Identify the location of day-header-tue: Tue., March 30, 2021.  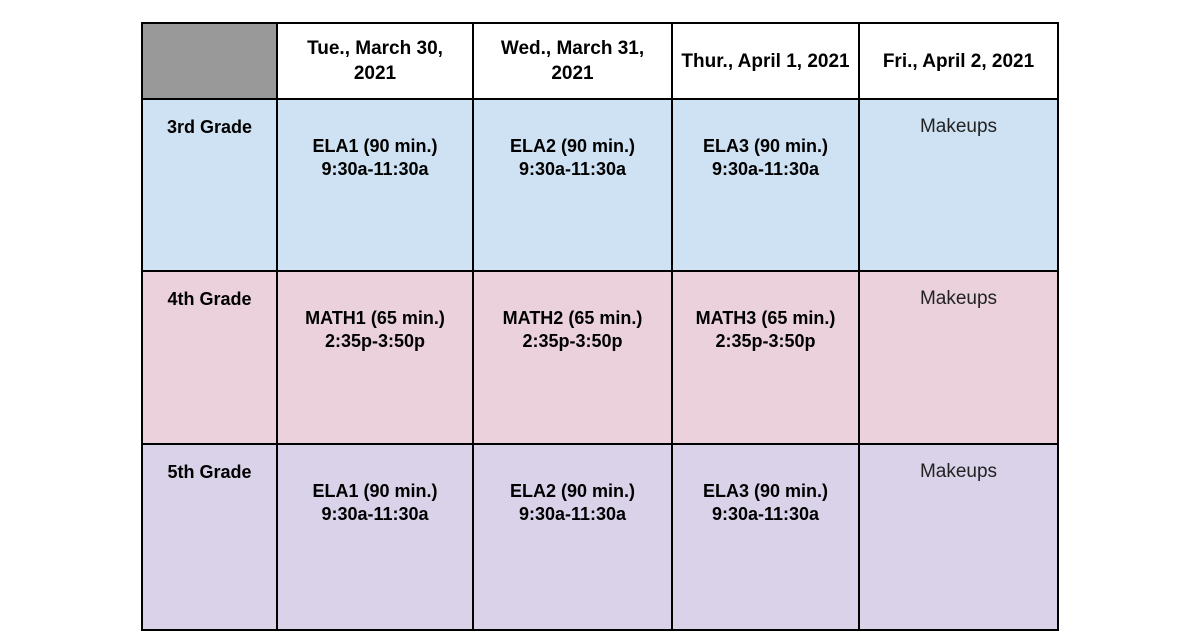
(375, 61).